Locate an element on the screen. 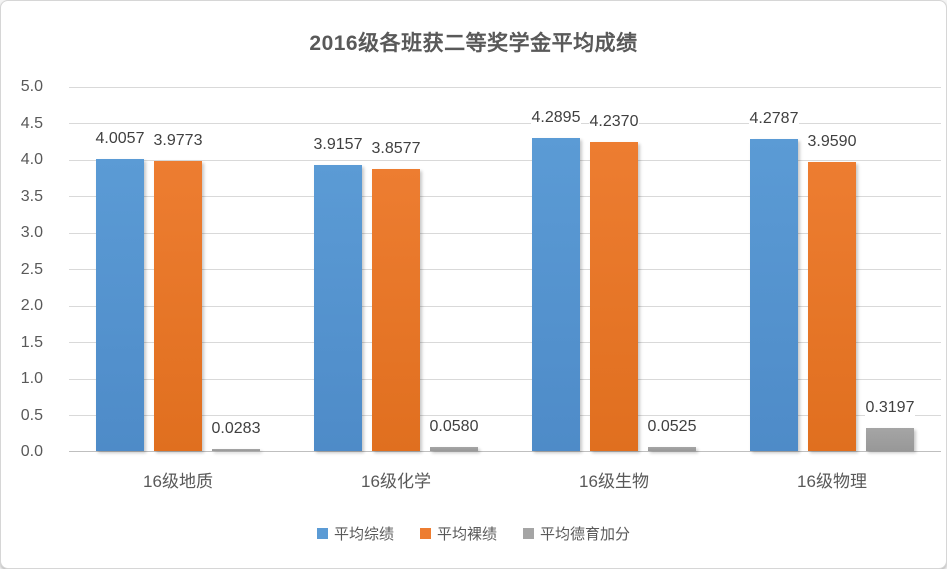 The height and width of the screenshot is (569, 947). bar-value-label: 4.2370 is located at coordinates (614, 121).